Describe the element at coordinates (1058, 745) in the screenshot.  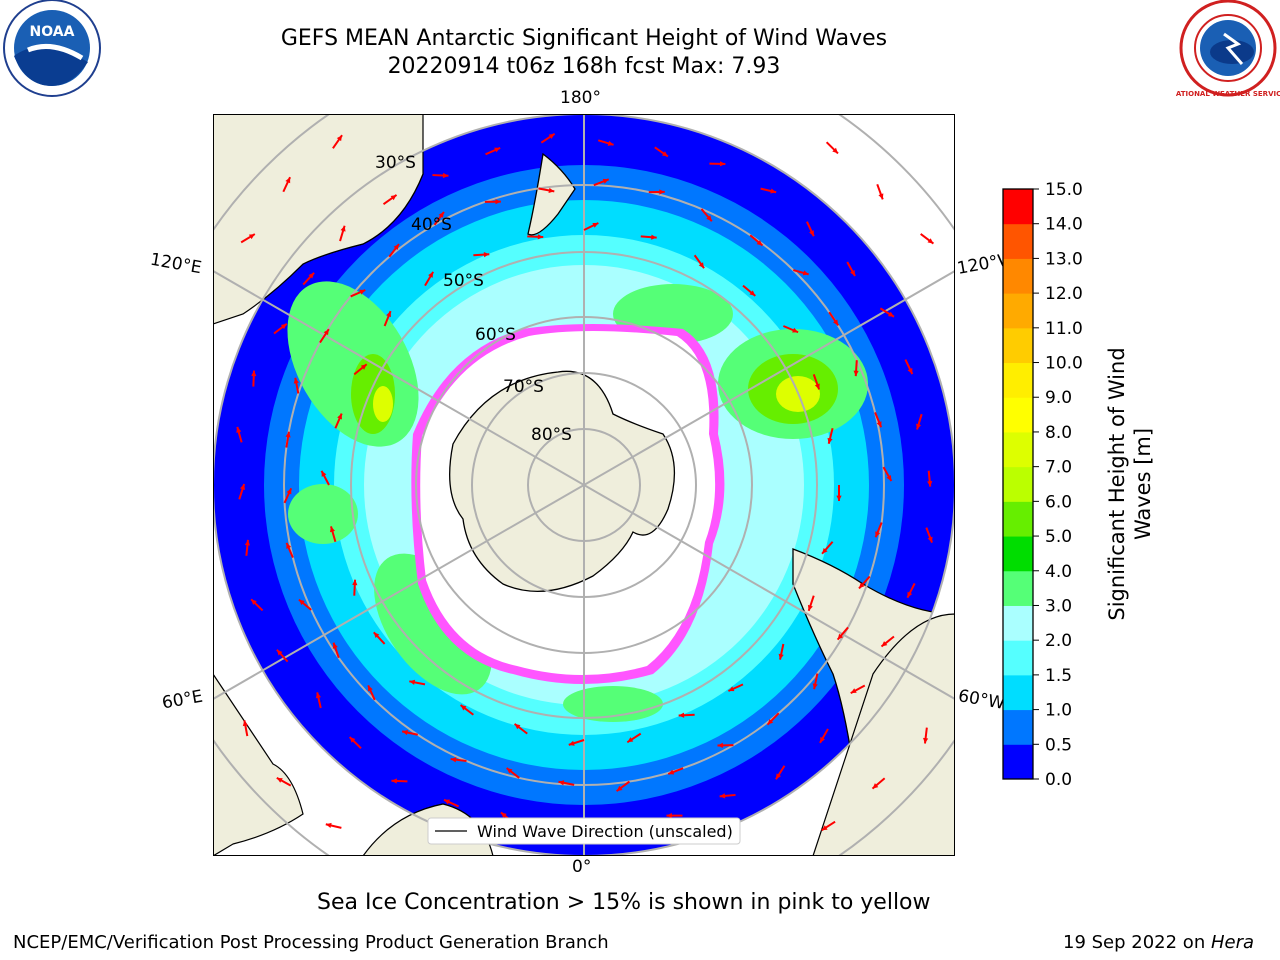
I see `colorbar-tick-label: 0.5` at that location.